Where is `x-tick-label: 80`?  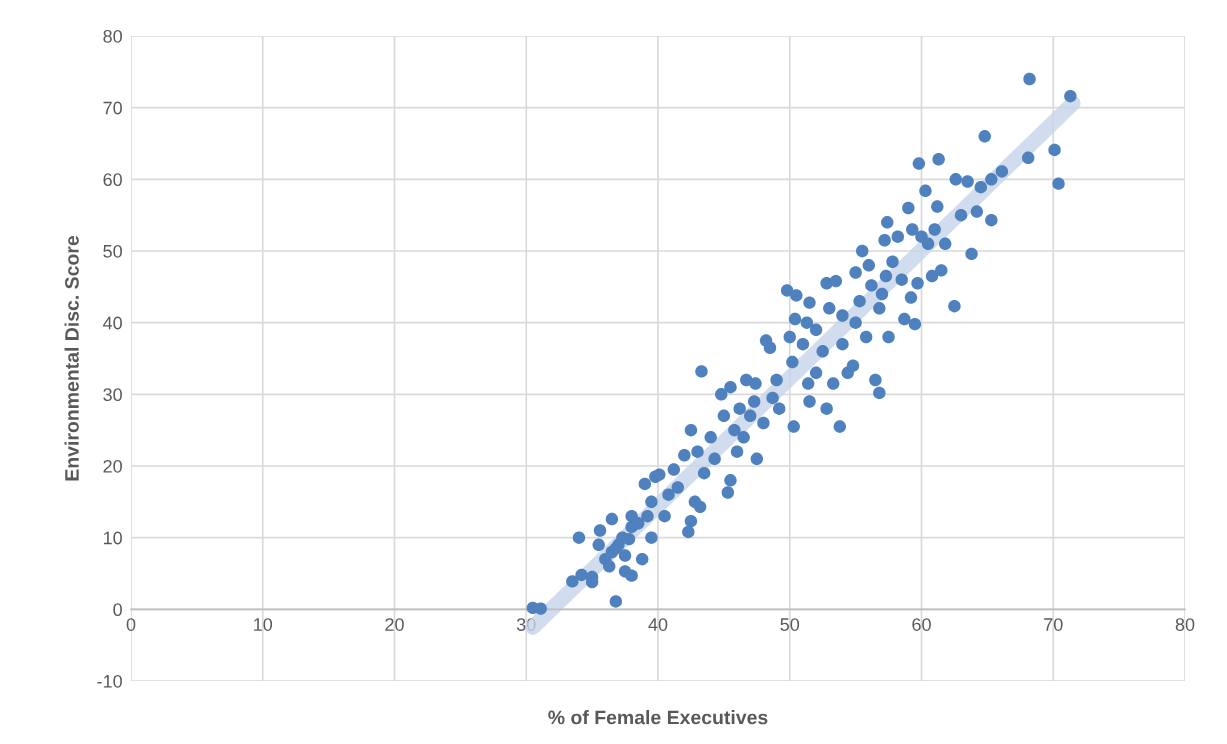 x-tick-label: 80 is located at coordinates (1185, 624).